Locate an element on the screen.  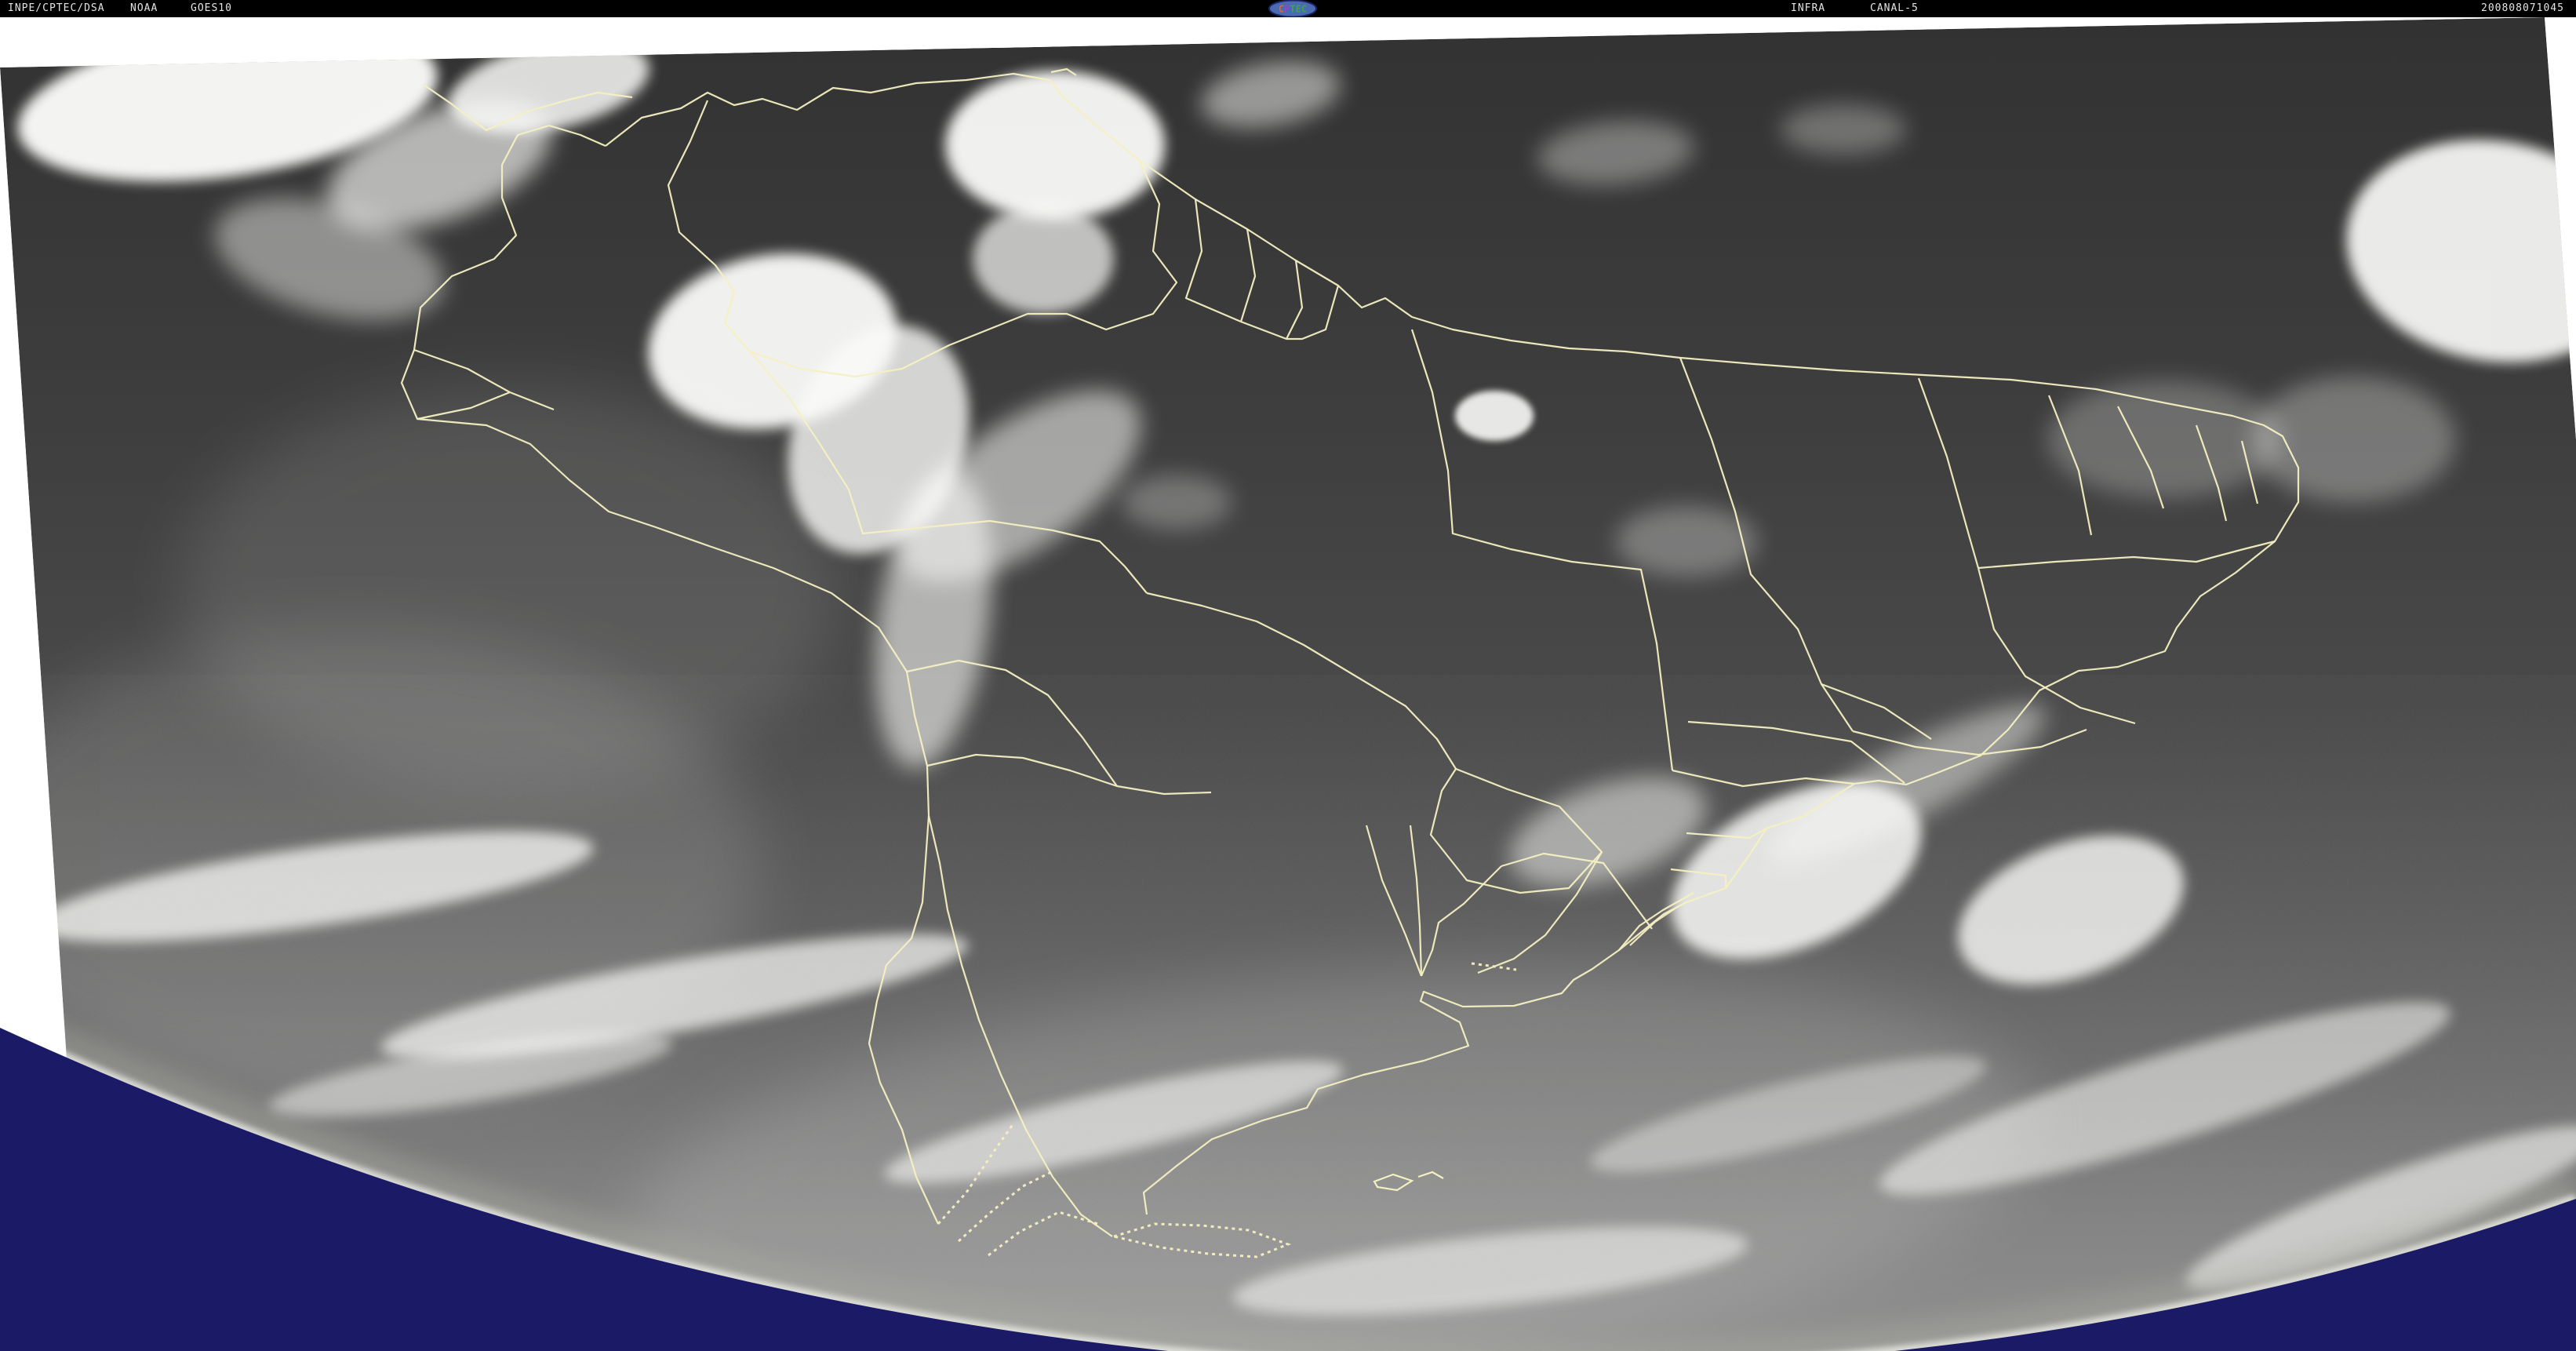
header-label-band: INFRA is located at coordinates (1808, 8).